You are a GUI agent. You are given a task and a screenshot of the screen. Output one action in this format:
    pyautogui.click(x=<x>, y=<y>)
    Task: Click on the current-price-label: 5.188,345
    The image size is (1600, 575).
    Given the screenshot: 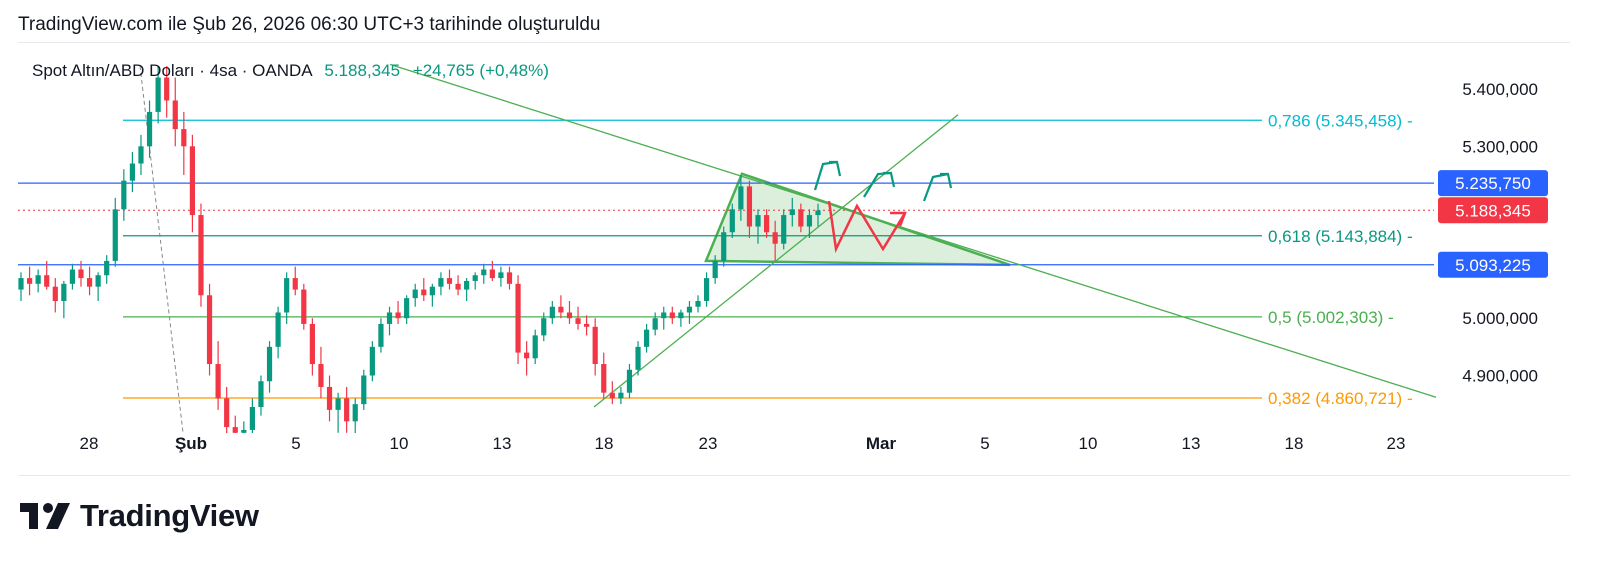 What is the action you would take?
    pyautogui.click(x=1493, y=210)
    